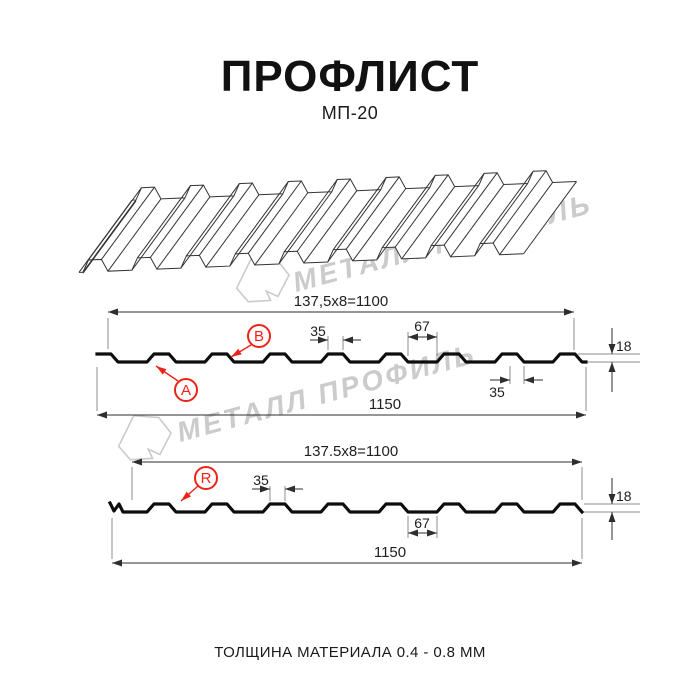 The width and height of the screenshot is (700, 700). Describe the element at coordinates (186, 390) in the screenshot. I see `svg-text: A` at that location.